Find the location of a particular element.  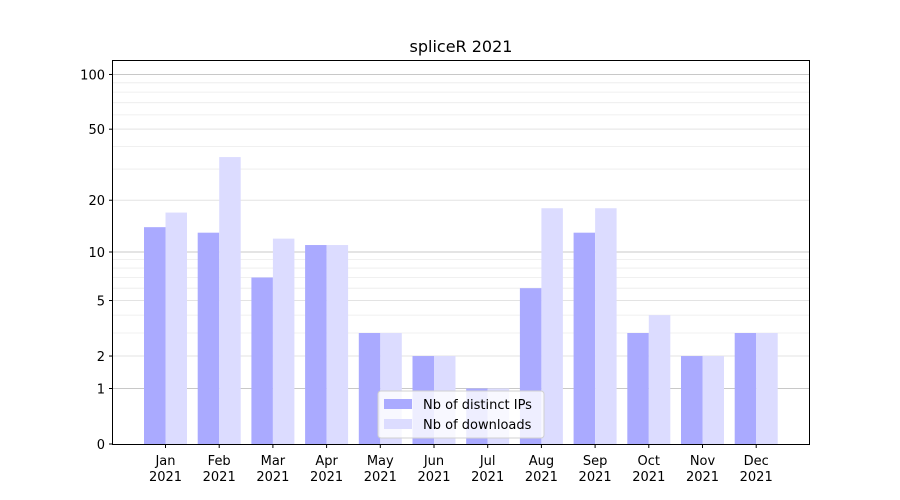

x-tick-label: Jun 2021 is located at coordinates (433, 469).